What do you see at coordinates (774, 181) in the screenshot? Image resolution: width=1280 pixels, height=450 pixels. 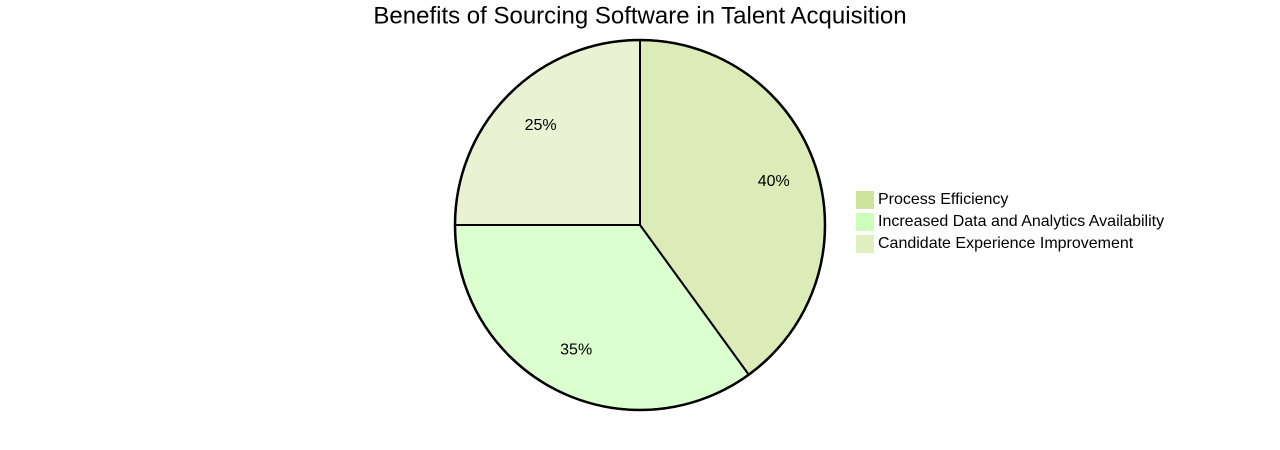 I see `data-label: 40%` at bounding box center [774, 181].